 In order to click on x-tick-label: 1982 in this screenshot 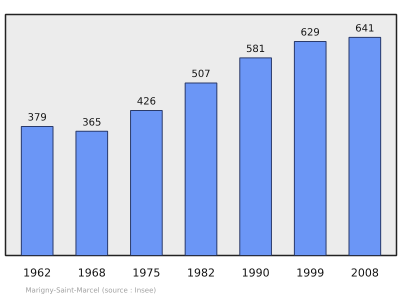, I will do `click(201, 273)`.